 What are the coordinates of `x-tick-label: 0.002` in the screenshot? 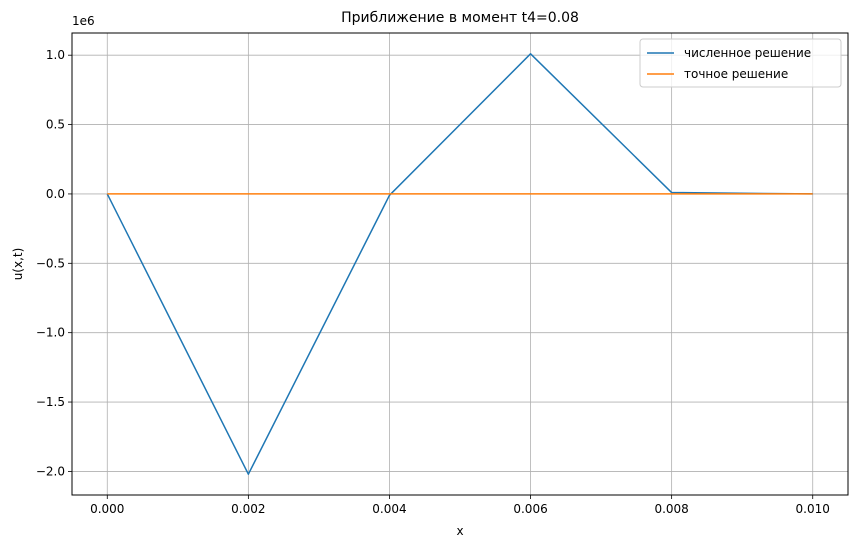 It's located at (248, 509).